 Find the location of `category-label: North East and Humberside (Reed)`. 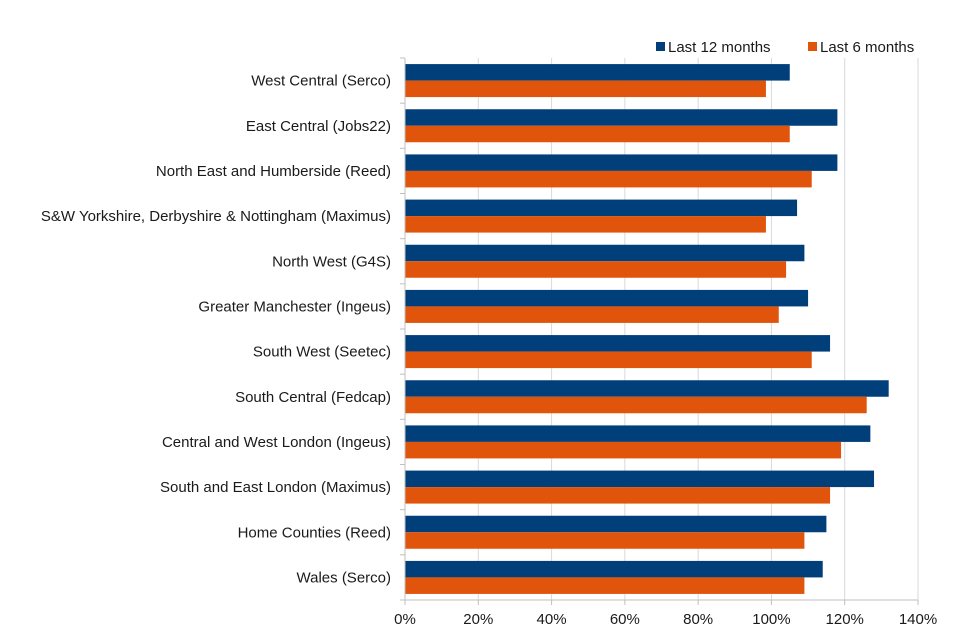

category-label: North East and Humberside (Reed) is located at coordinates (273, 171).